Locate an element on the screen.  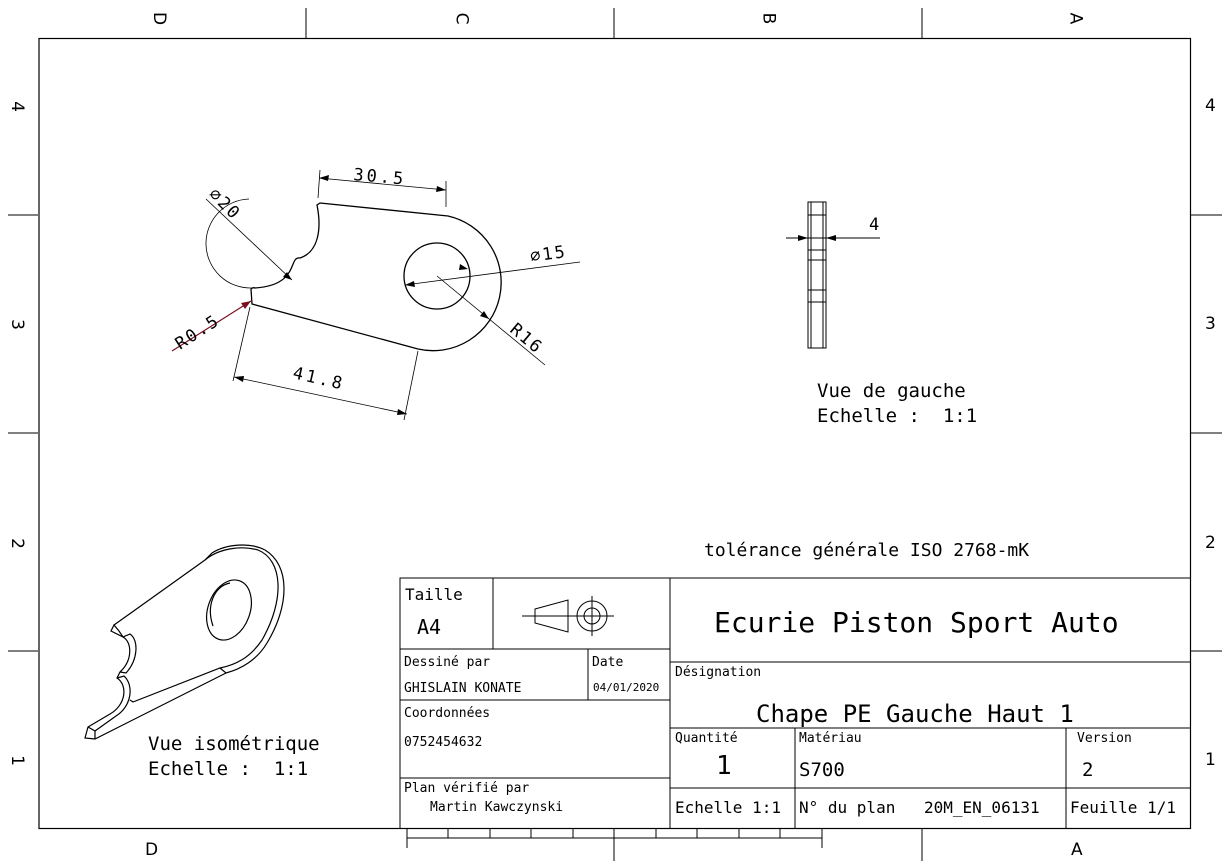
tolerance-note: tolérance générale ISO 2768-mK is located at coordinates (867, 550).